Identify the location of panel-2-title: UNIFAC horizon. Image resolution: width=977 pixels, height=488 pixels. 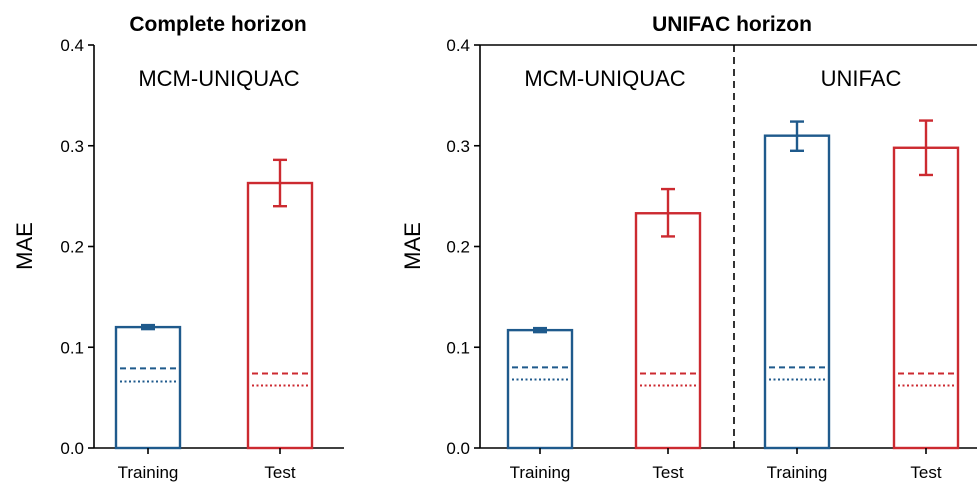
(732, 24).